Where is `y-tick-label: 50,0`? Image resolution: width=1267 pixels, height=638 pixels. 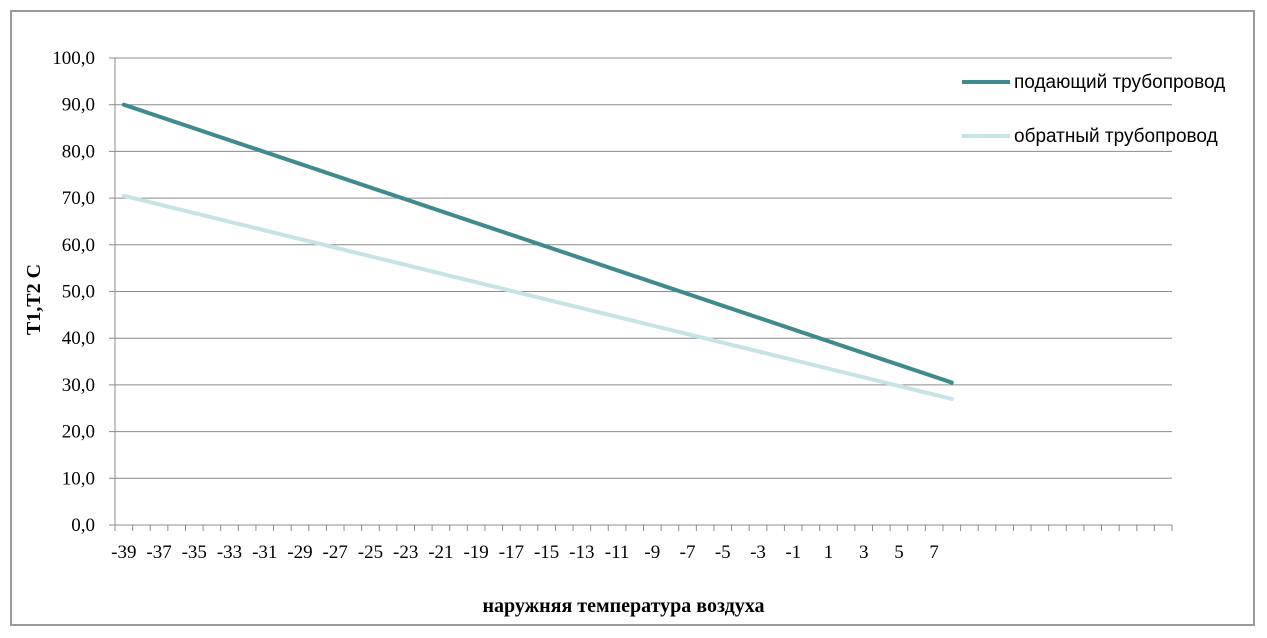 y-tick-label: 50,0 is located at coordinates (78, 292).